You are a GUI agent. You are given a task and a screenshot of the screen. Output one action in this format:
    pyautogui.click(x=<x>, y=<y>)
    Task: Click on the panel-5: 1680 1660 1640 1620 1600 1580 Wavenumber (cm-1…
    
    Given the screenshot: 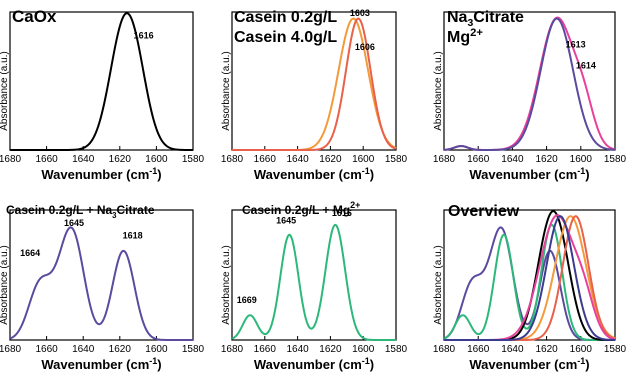 What is the action you would take?
    pyautogui.click(x=314, y=286)
    